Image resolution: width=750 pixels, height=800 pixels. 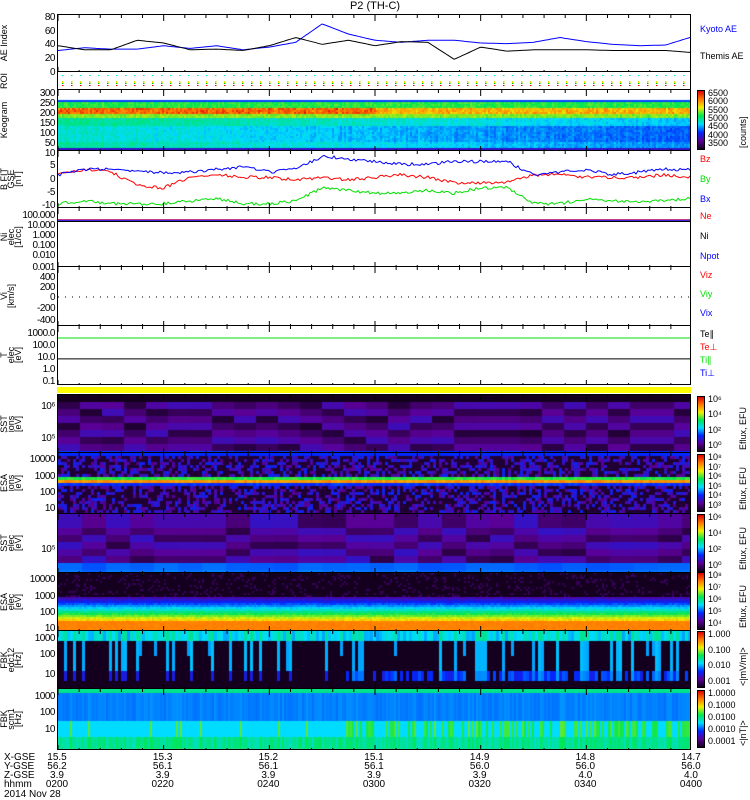 What do you see at coordinates (374, 120) in the screenshot?
I see `keogram-heatmap` at bounding box center [374, 120].